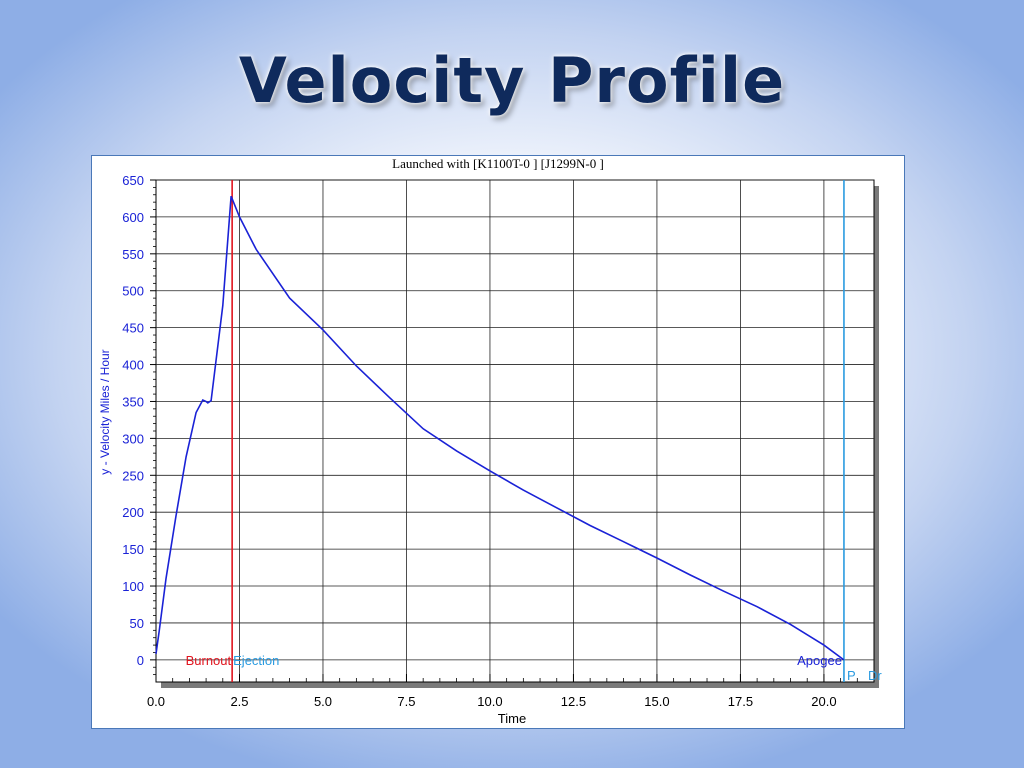 This screenshot has width=1024, height=768. I want to click on y-tick-label: 600, so click(133, 217).